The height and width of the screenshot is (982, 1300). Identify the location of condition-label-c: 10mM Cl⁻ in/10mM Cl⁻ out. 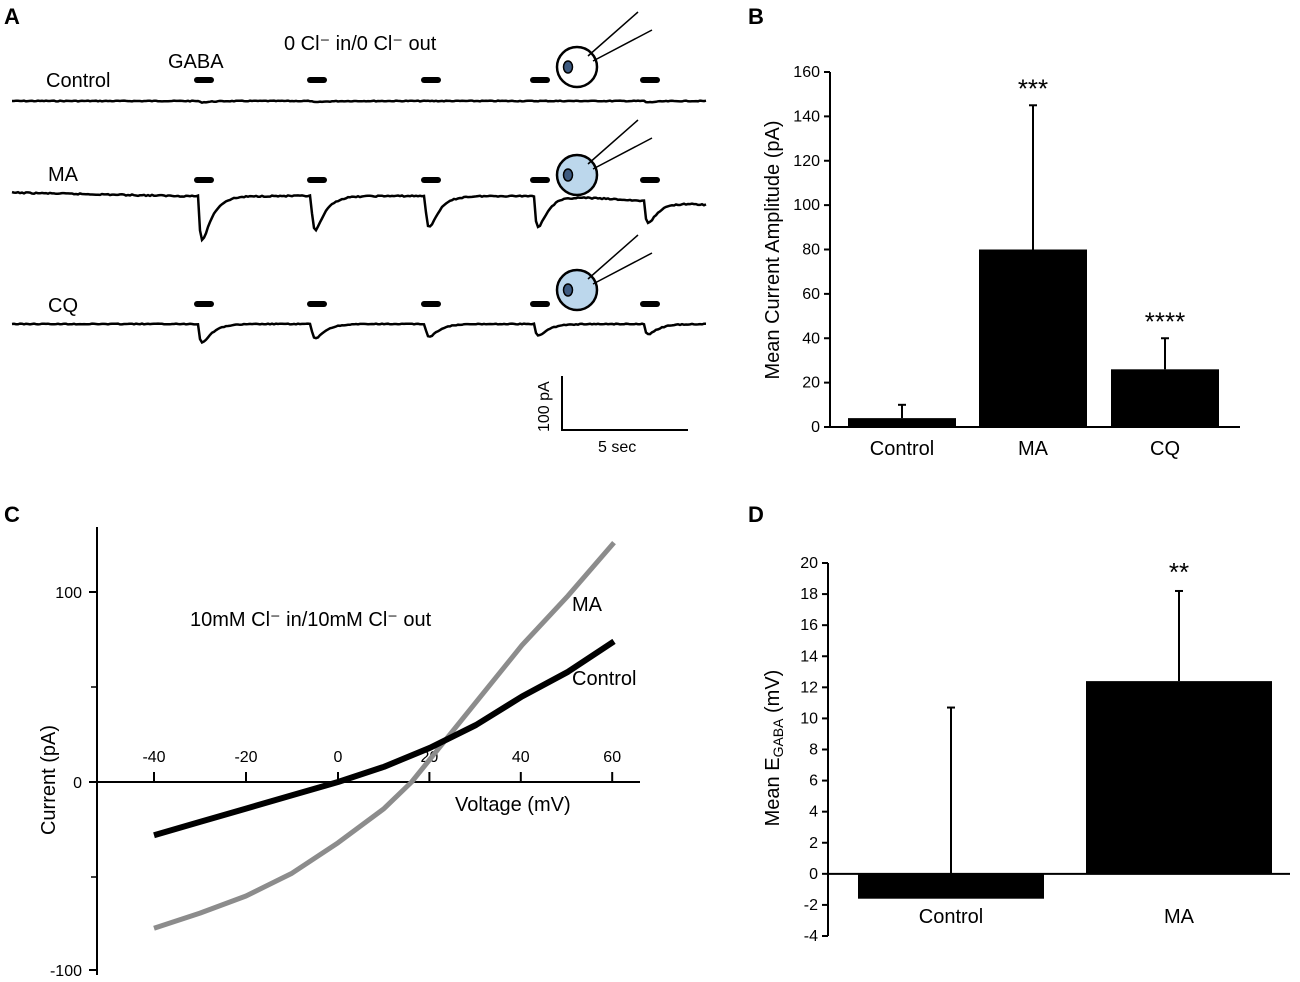
(311, 620).